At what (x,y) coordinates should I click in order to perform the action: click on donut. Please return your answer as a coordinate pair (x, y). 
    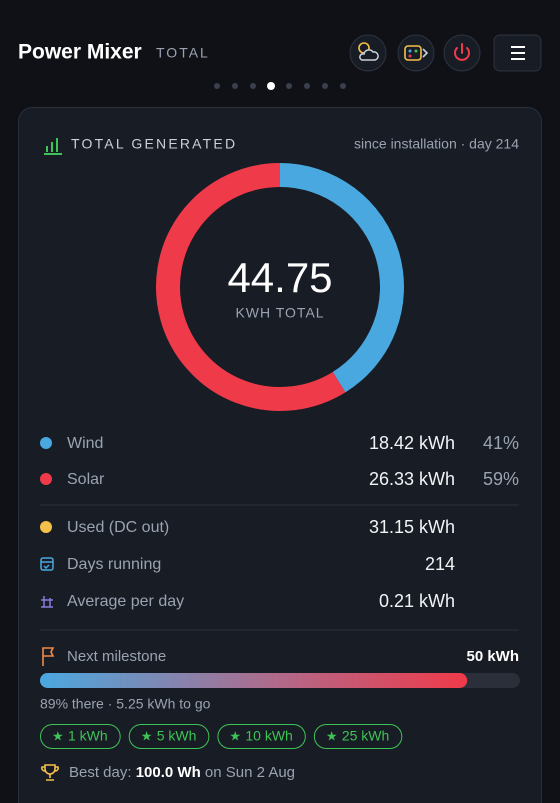
    Looking at the image, I should click on (280, 287).